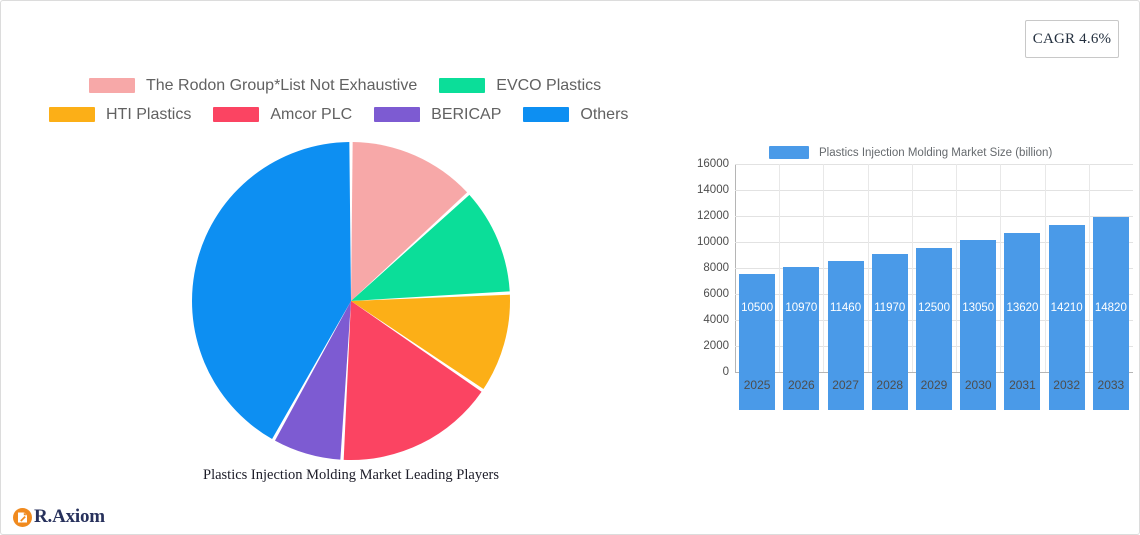 The height and width of the screenshot is (535, 1140). I want to click on bar-column: 12500, so click(934, 306).